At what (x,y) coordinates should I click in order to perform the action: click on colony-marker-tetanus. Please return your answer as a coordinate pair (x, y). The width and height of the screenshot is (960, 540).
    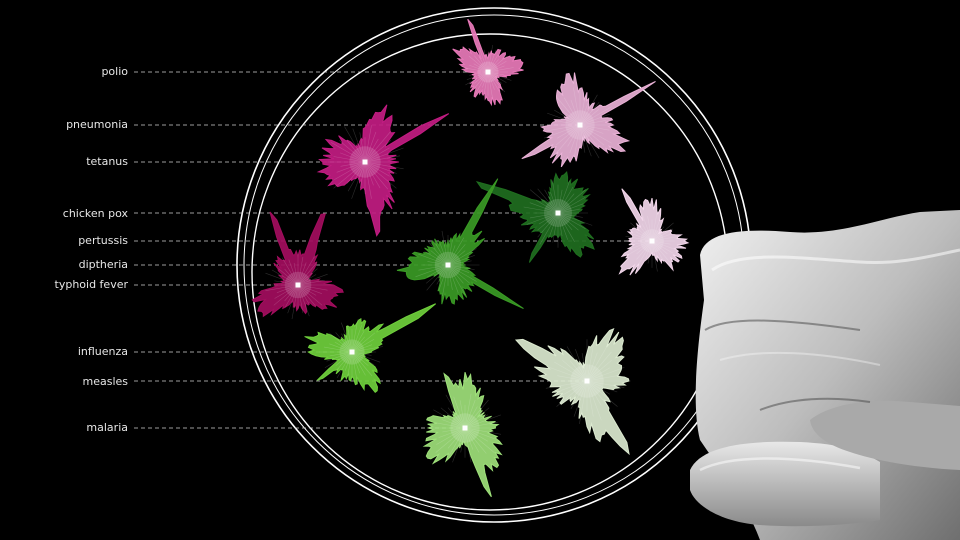
    Looking at the image, I should click on (365, 162).